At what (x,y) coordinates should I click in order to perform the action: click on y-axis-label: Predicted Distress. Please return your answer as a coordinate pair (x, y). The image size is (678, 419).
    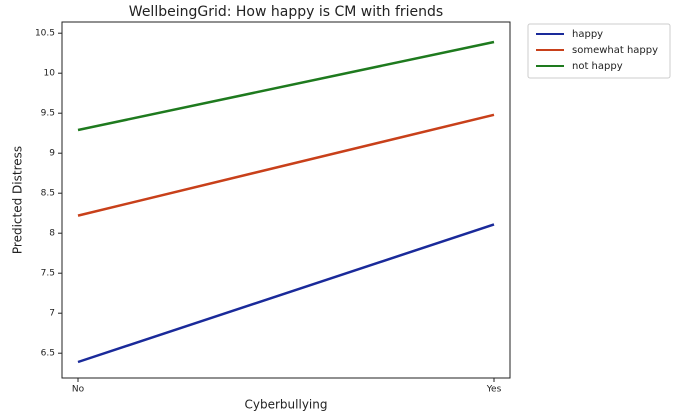
    Looking at the image, I should click on (18, 200).